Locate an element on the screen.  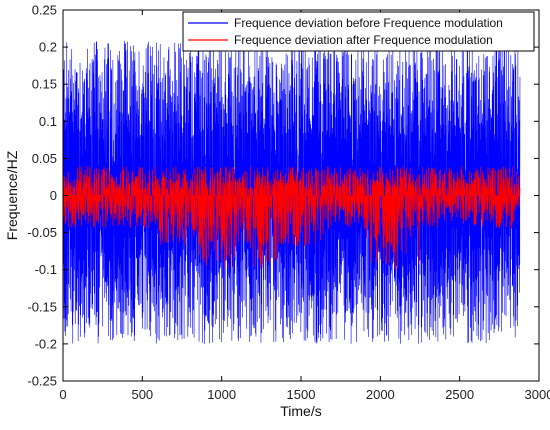
y-tick-label: 0.25 is located at coordinates (44, 10).